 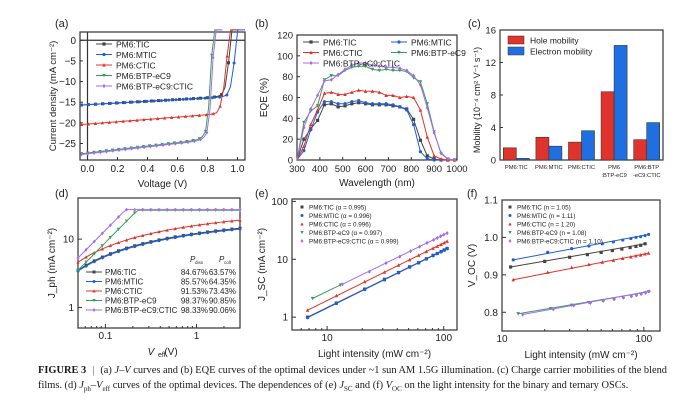 What do you see at coordinates (509, 154) in the screenshot?
I see `bar-hole` at bounding box center [509, 154].